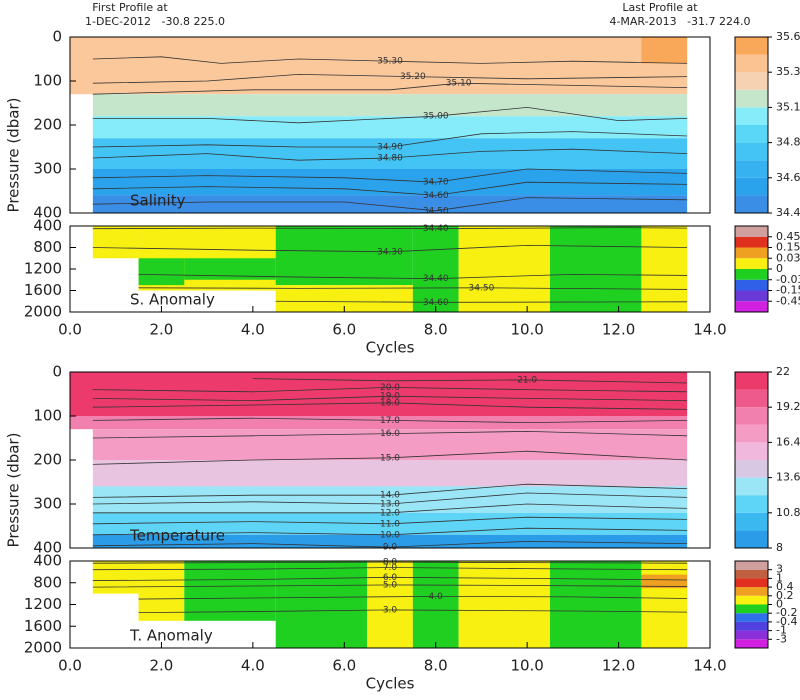 The width and height of the screenshot is (800, 700). What do you see at coordinates (47, 416) in the screenshot?
I see `y-tick-label: 100` at bounding box center [47, 416].